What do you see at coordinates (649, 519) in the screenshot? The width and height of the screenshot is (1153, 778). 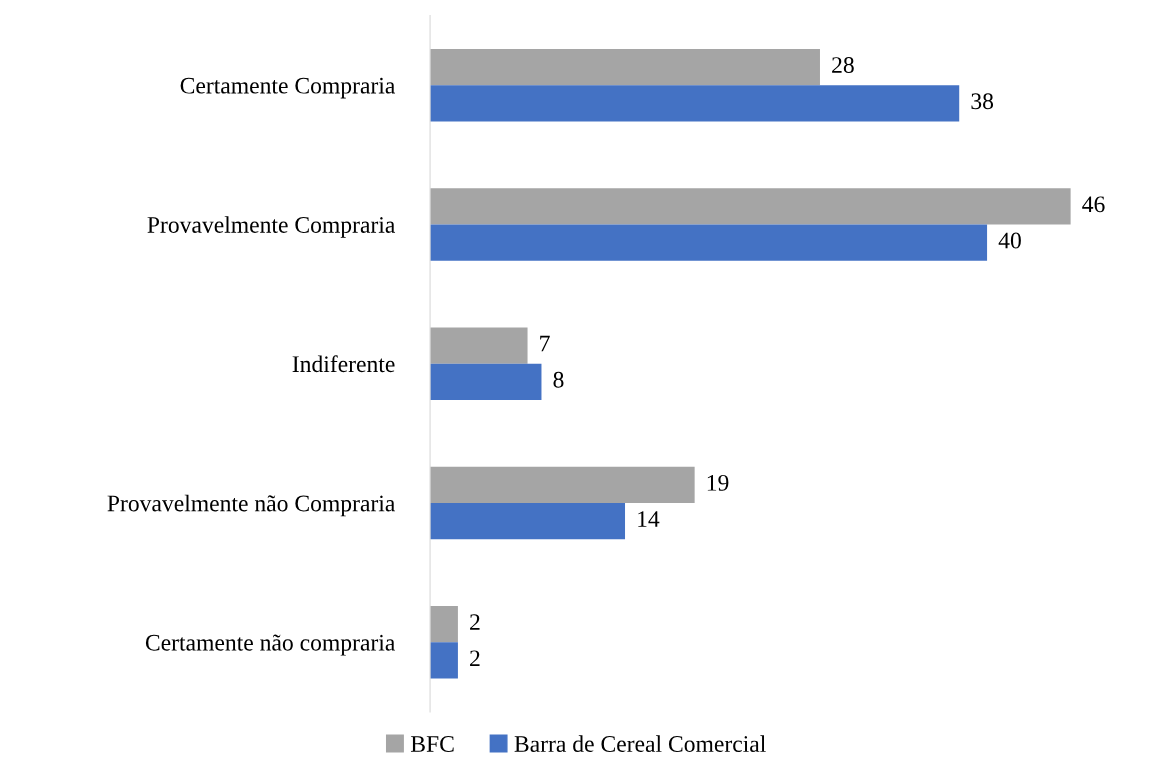 I see `data-label: 14` at bounding box center [649, 519].